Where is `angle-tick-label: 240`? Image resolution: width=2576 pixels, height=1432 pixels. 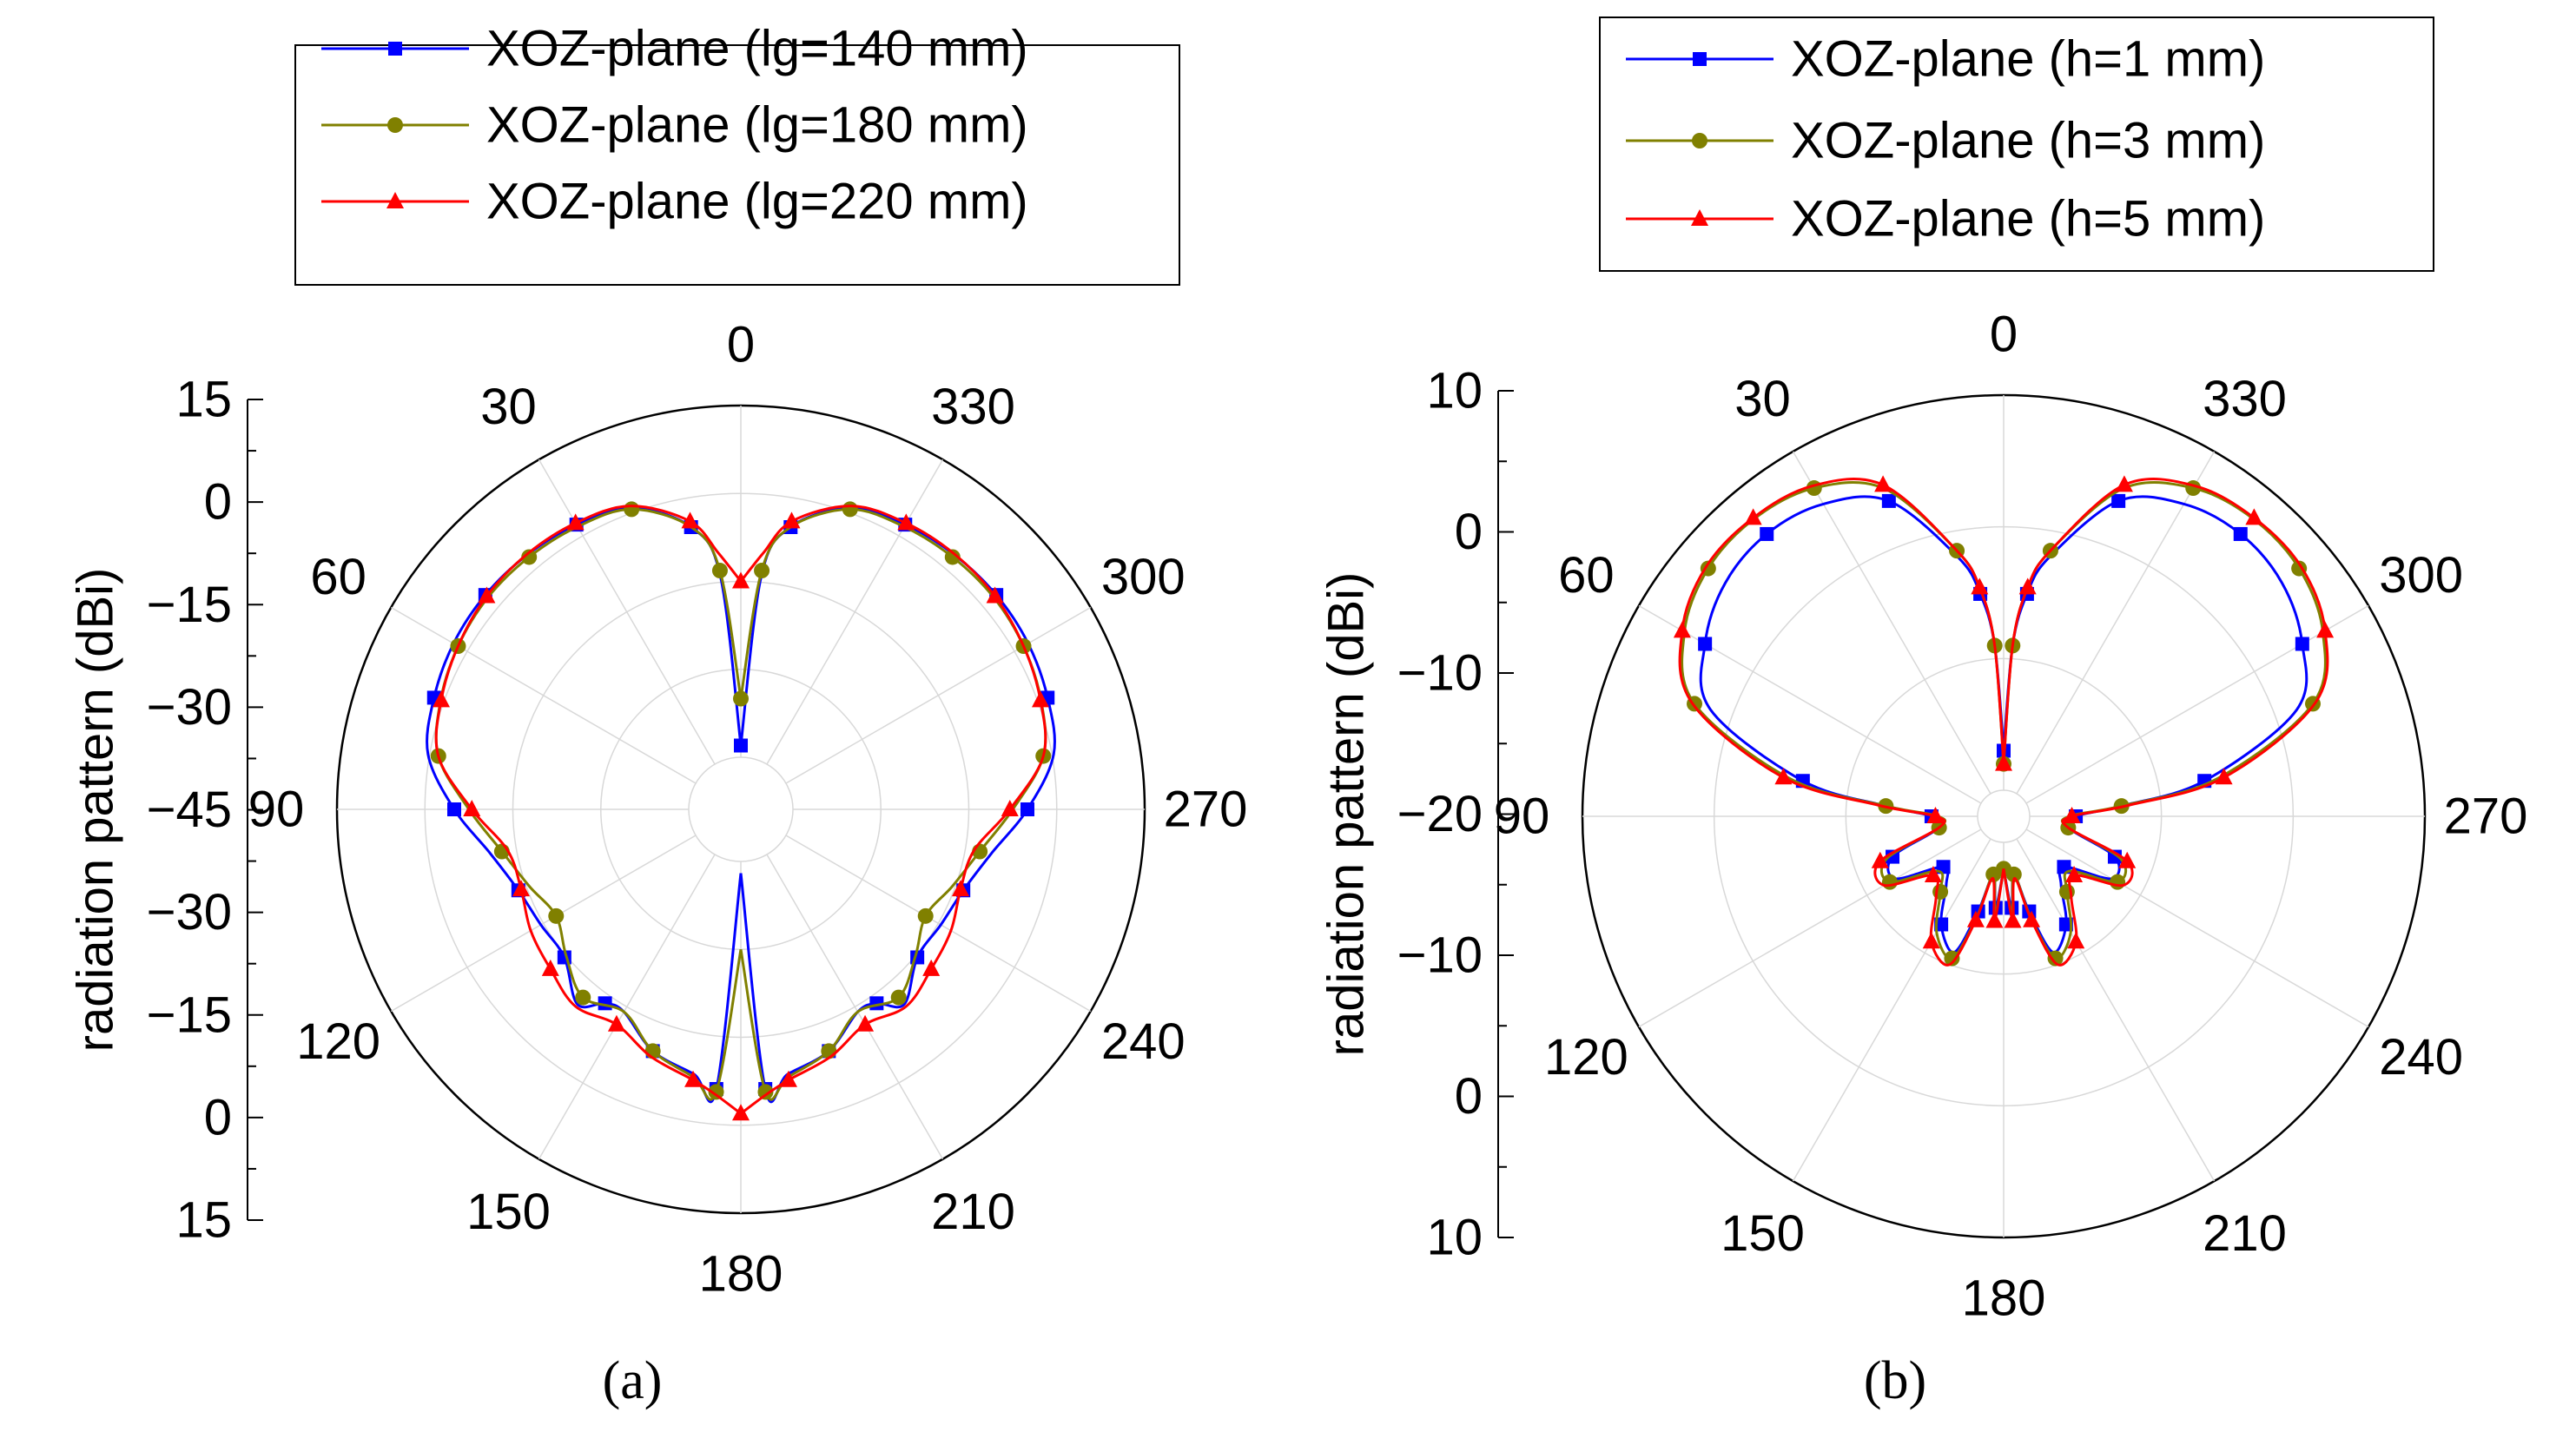 angle-tick-label: 240 is located at coordinates (1143, 1041).